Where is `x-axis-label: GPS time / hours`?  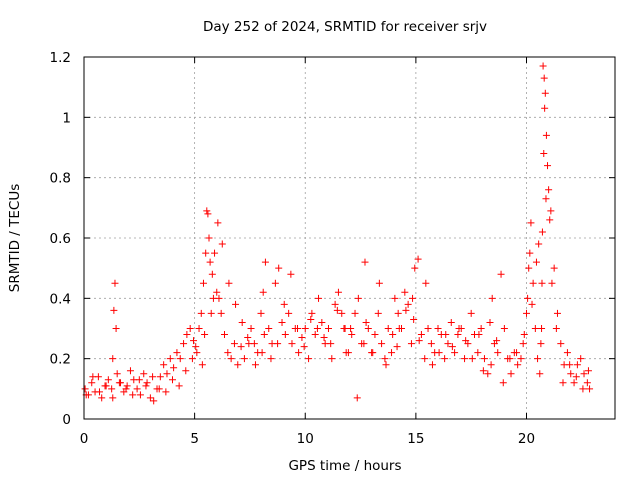 x-axis-label: GPS time / hours is located at coordinates (344, 466).